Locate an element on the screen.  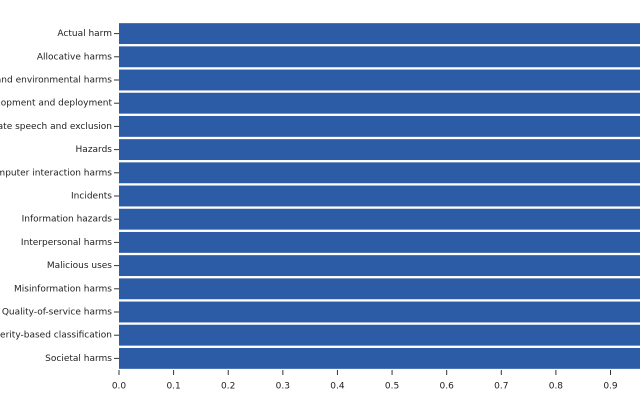
y-tick-label: Interpersonal harms is located at coordinates (66, 243).